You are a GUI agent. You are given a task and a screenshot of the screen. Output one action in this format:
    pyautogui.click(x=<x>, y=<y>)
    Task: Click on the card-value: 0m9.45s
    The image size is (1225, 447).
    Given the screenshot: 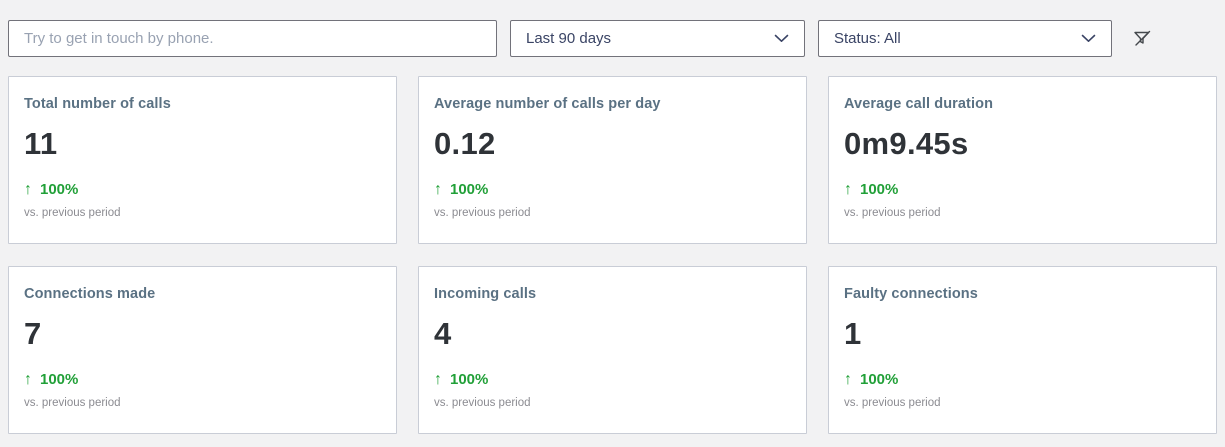 What is the action you would take?
    pyautogui.click(x=906, y=143)
    